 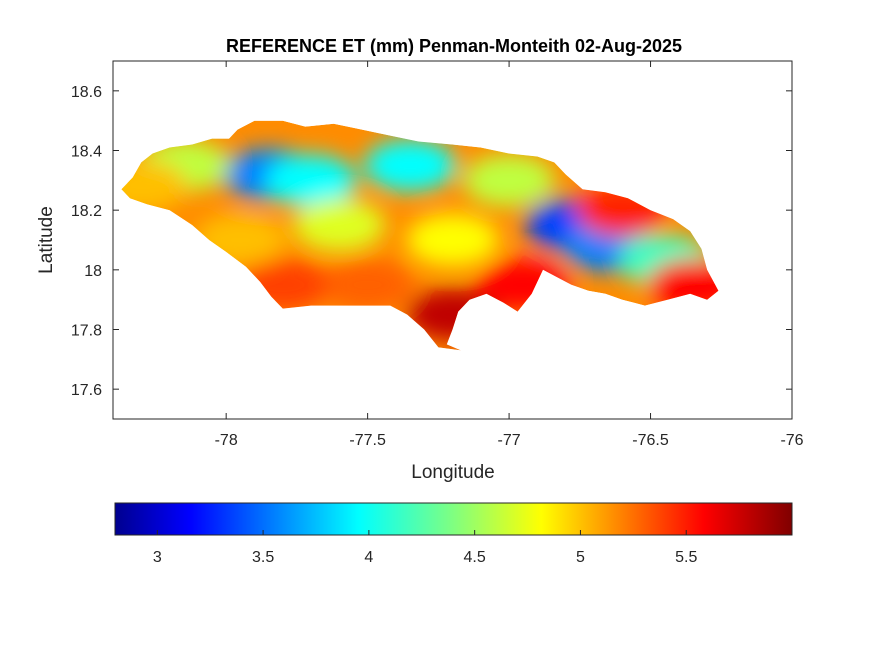 What do you see at coordinates (46, 240) in the screenshot?
I see `y-axis-label: Latitude` at bounding box center [46, 240].